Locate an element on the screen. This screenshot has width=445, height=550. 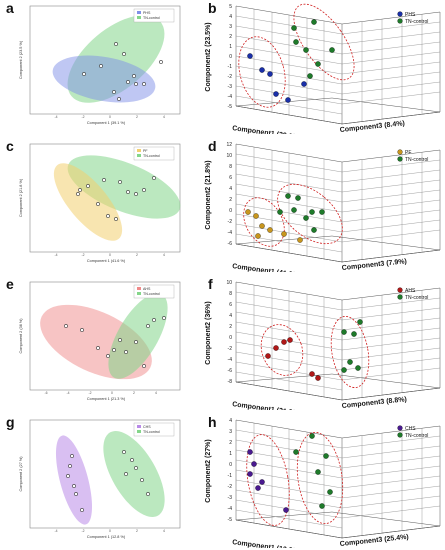
x-axis-label: Component 1 (39.1 %) is located at coordinates (106, 123).